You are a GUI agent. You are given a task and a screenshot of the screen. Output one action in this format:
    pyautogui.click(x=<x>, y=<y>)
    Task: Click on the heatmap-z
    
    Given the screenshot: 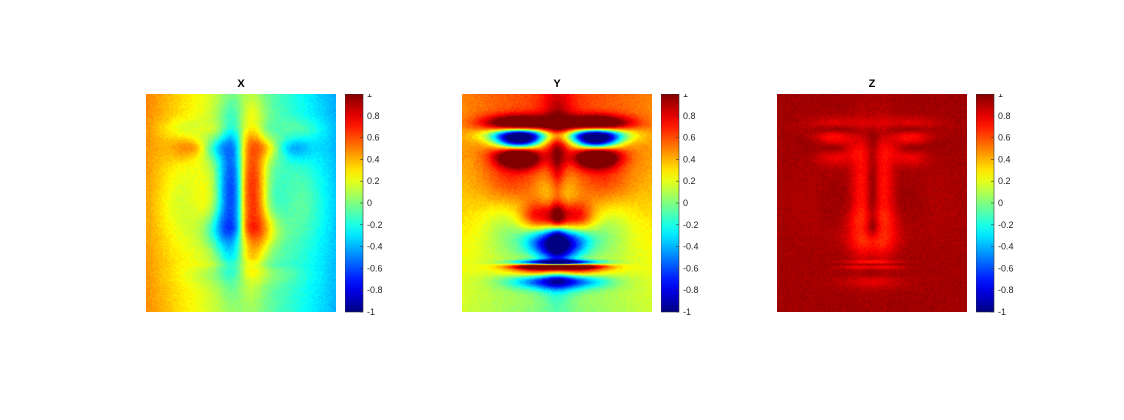 What is the action you would take?
    pyautogui.click(x=872, y=203)
    